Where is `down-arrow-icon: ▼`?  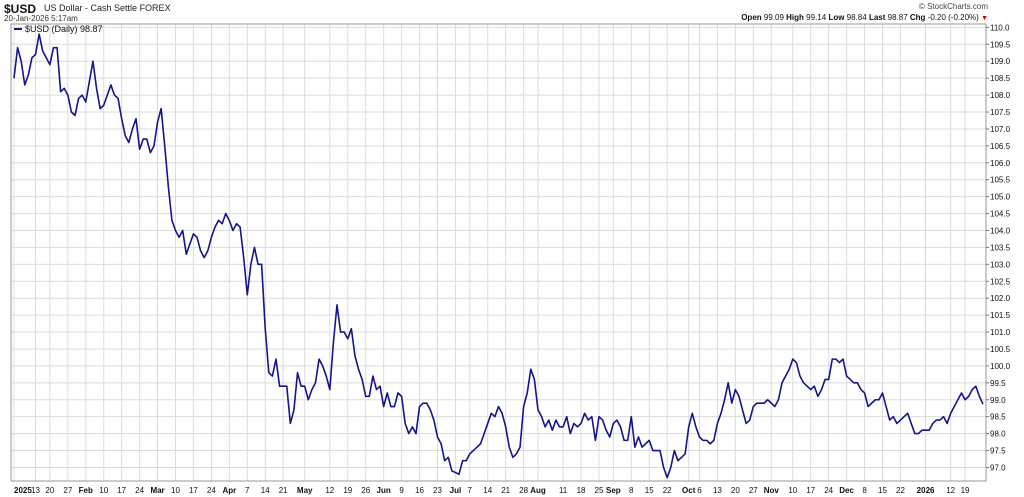 down-arrow-icon: ▼ is located at coordinates (984, 18).